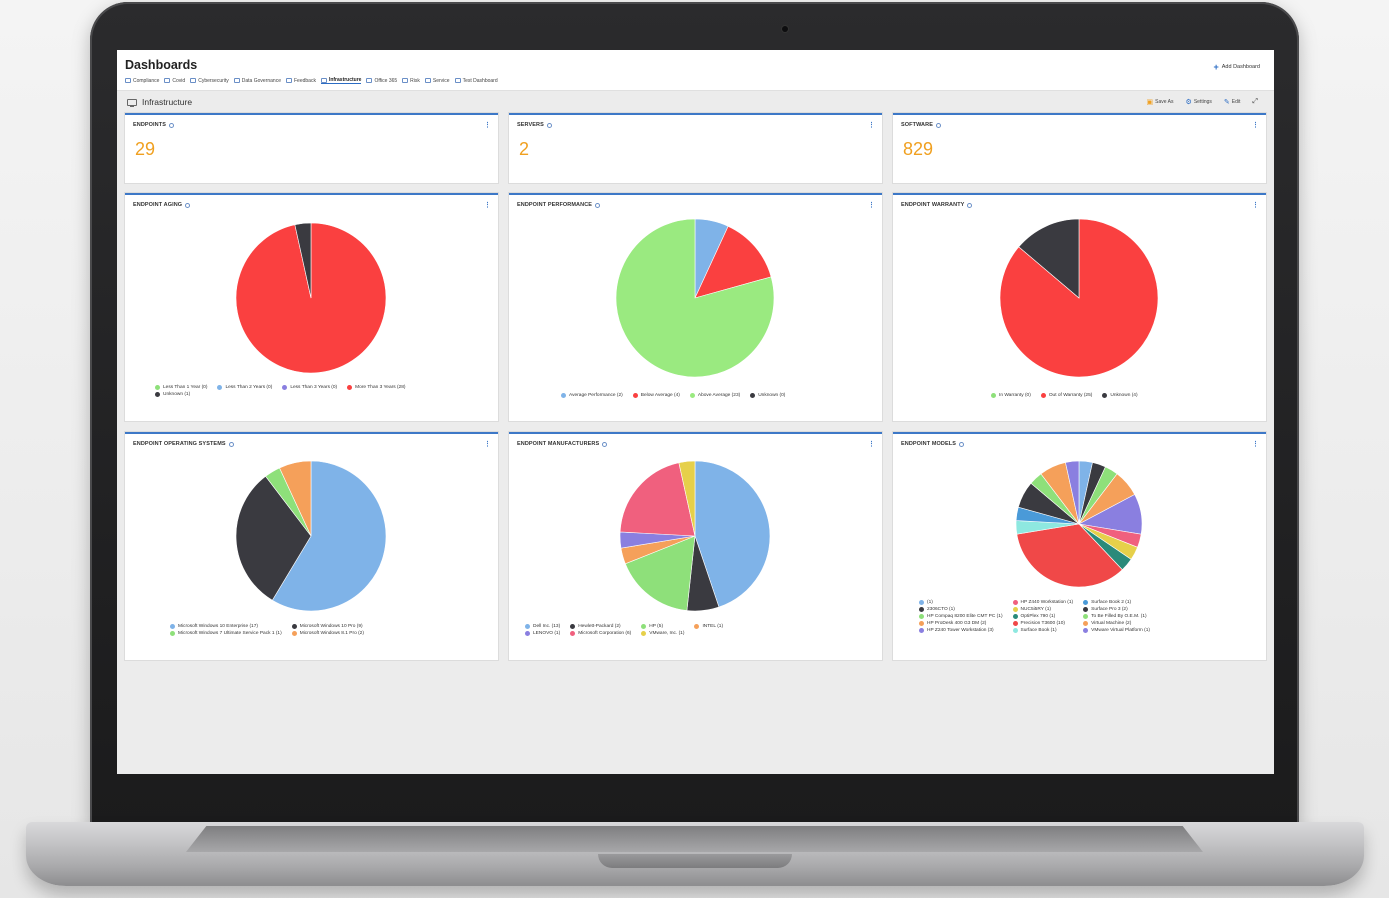 The image size is (1389, 898). Describe the element at coordinates (257, 80) in the screenshot. I see `tab-data-governance: Data Governance` at that location.